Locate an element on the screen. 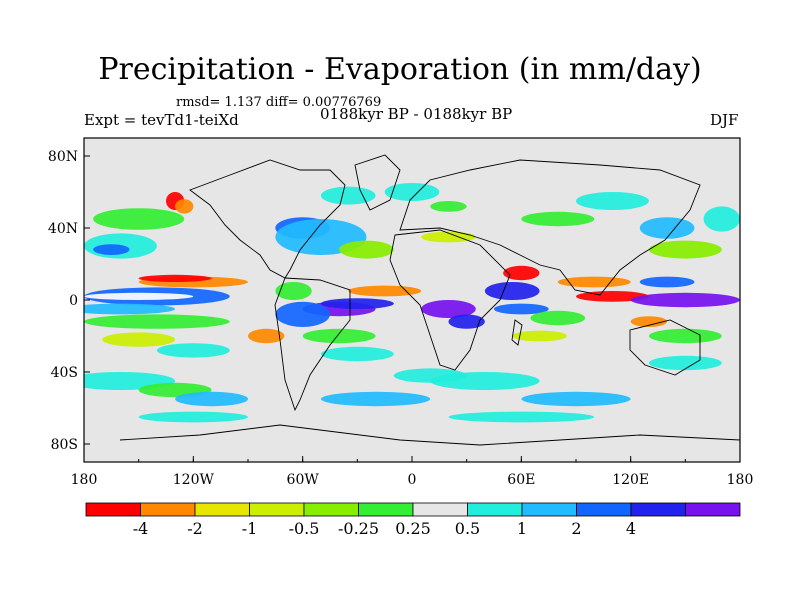 This screenshot has height=600, width=800. x-tick-label: 0 is located at coordinates (412, 480).